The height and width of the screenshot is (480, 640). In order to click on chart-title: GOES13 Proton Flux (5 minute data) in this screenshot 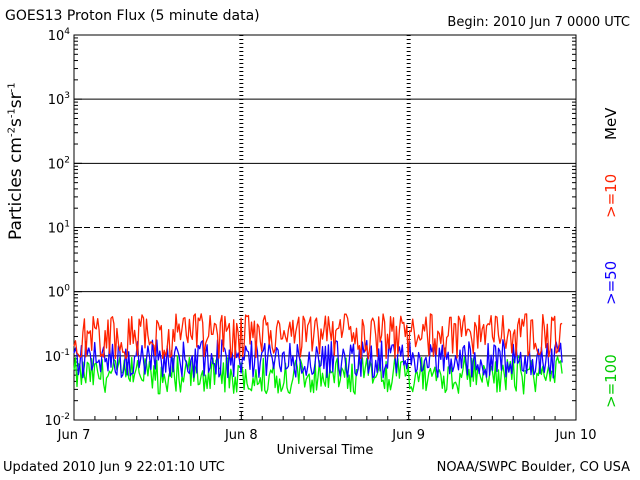, I will do `click(132, 16)`.